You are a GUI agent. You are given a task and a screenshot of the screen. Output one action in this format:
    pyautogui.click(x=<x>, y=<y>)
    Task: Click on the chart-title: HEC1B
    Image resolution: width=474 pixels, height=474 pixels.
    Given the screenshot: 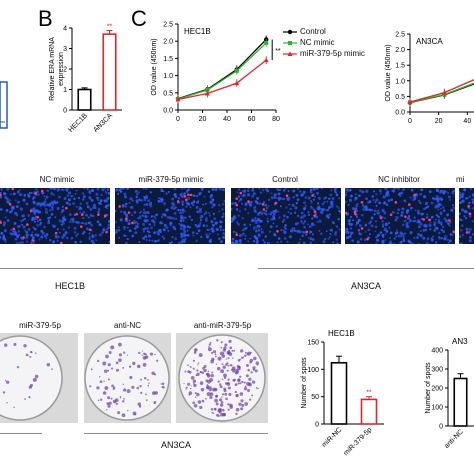 What is the action you would take?
    pyautogui.click(x=197, y=31)
    